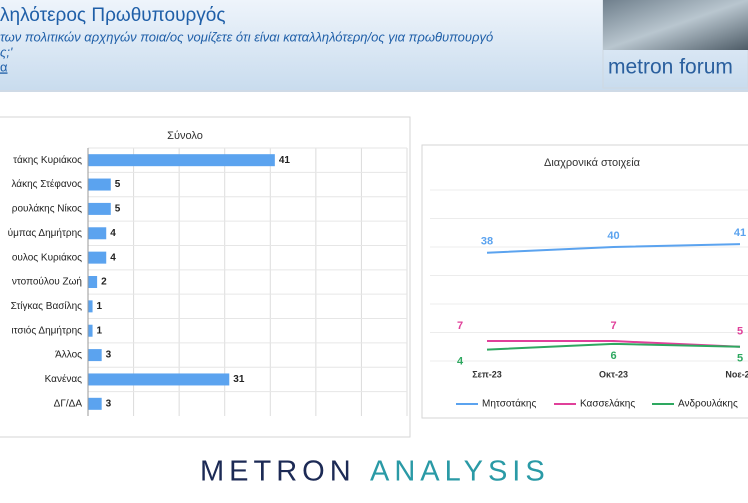 This screenshot has height=503, width=748. I want to click on header-subtitle: ς;', so click(6, 51).